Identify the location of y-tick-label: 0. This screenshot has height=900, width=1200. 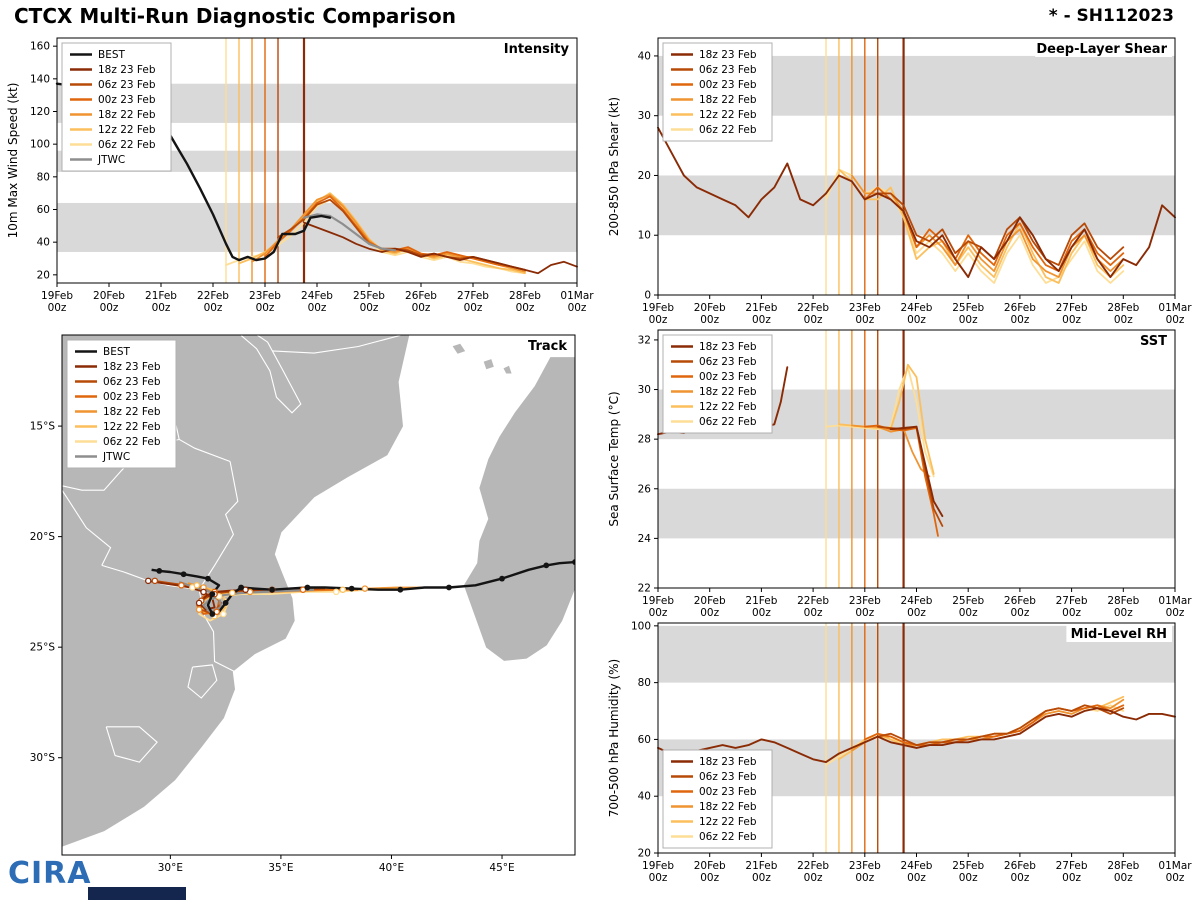
(647, 296).